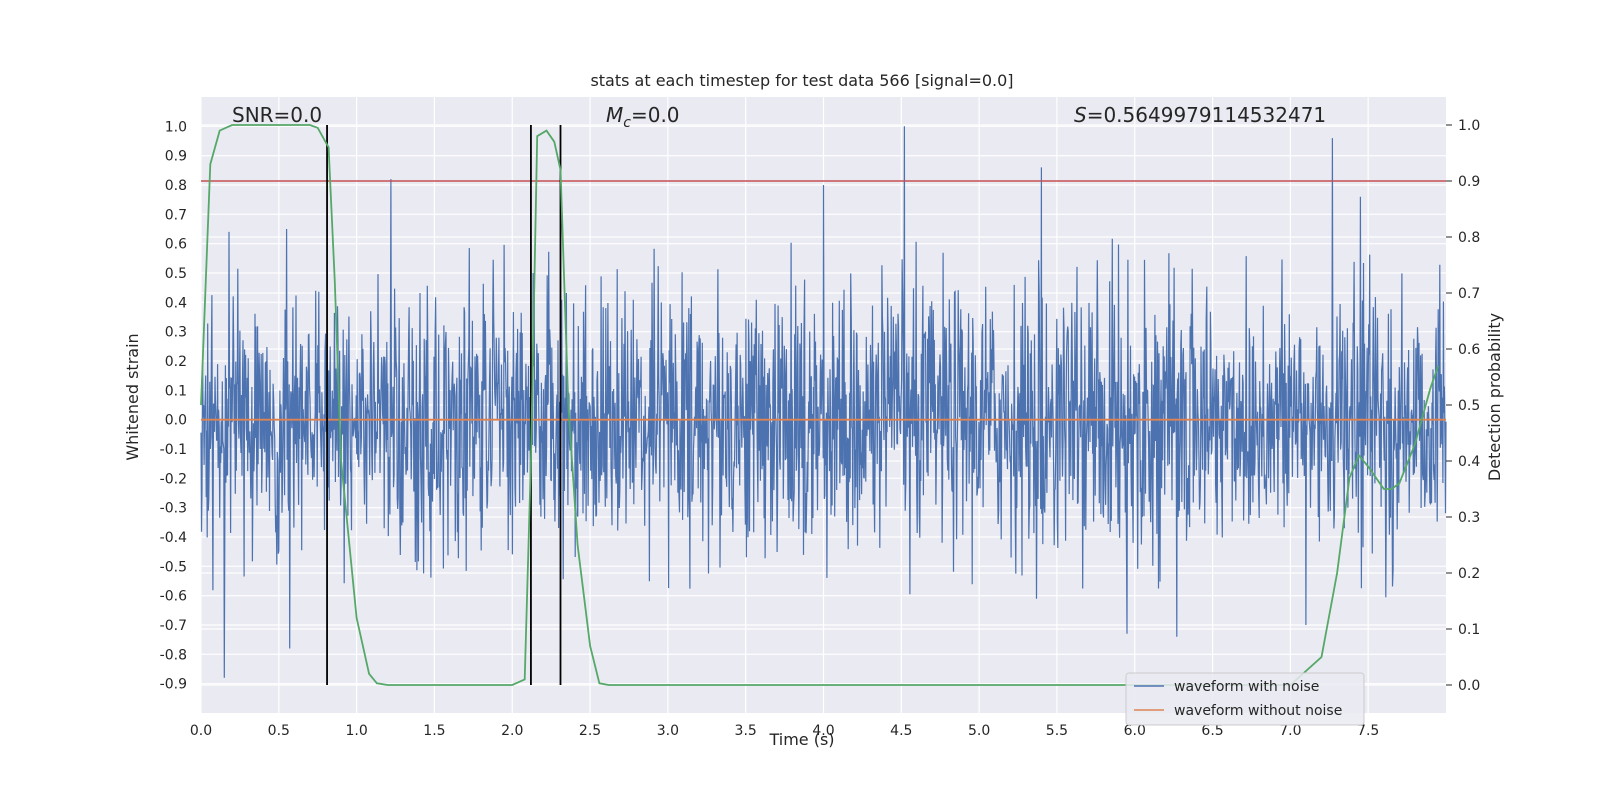  I want to click on right-tick-label: 0.2, so click(1469, 574).